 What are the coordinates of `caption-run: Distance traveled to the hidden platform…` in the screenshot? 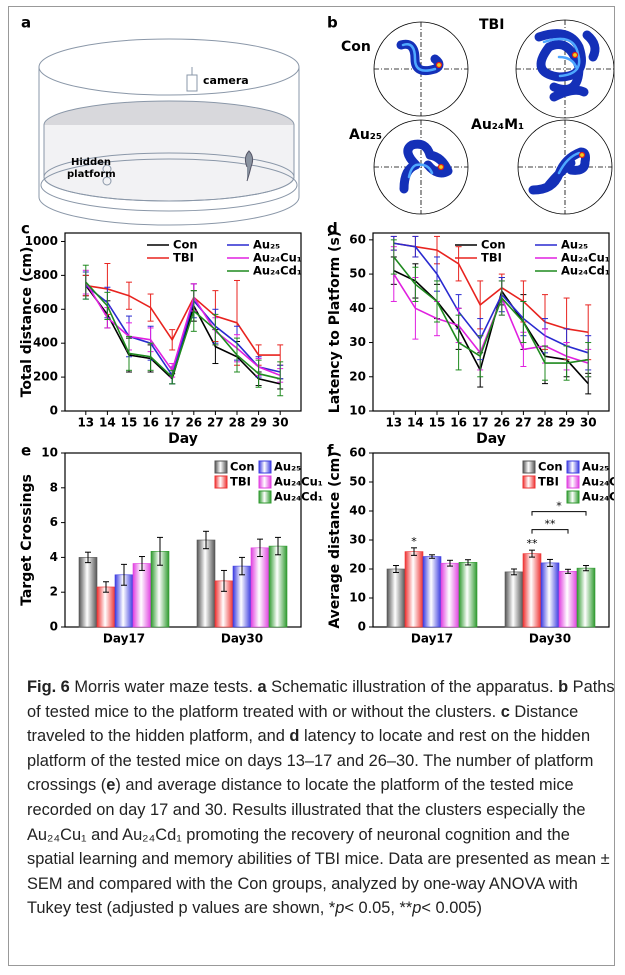 It's located at (303, 724).